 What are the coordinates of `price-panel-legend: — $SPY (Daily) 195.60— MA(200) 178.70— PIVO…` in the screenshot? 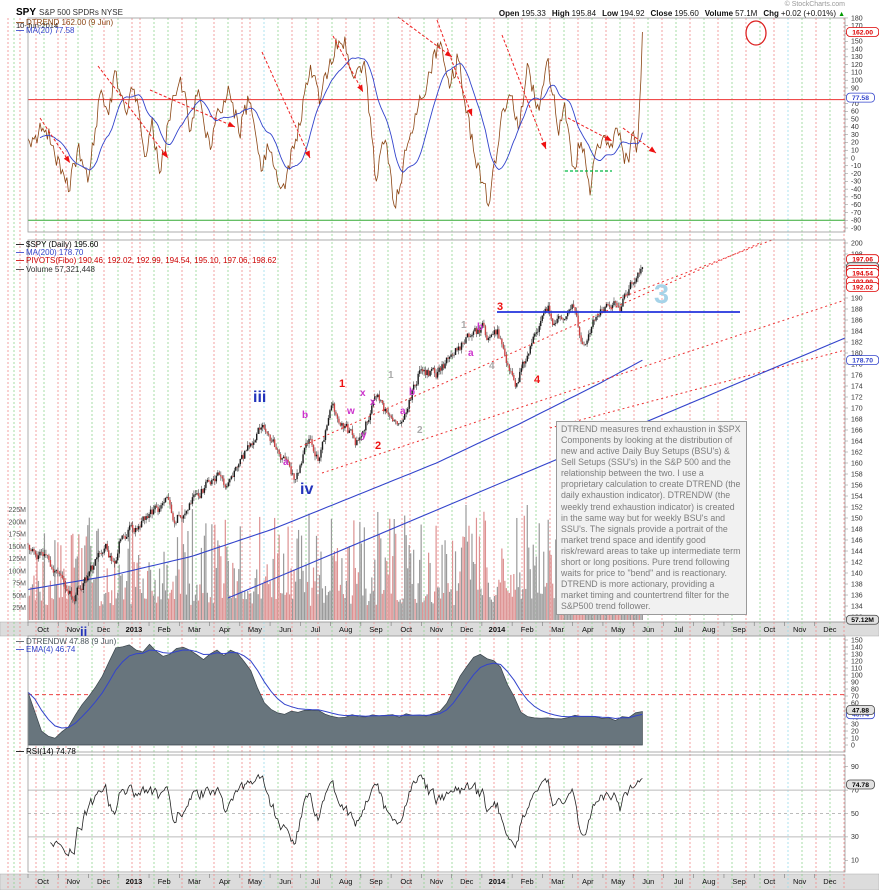 It's located at (146, 257).